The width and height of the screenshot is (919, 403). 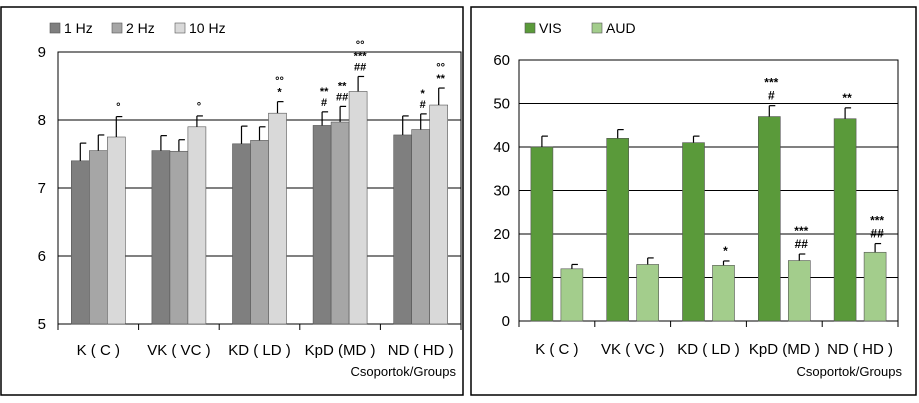 What do you see at coordinates (506, 321) in the screenshot?
I see `y-tick-label: 0` at bounding box center [506, 321].